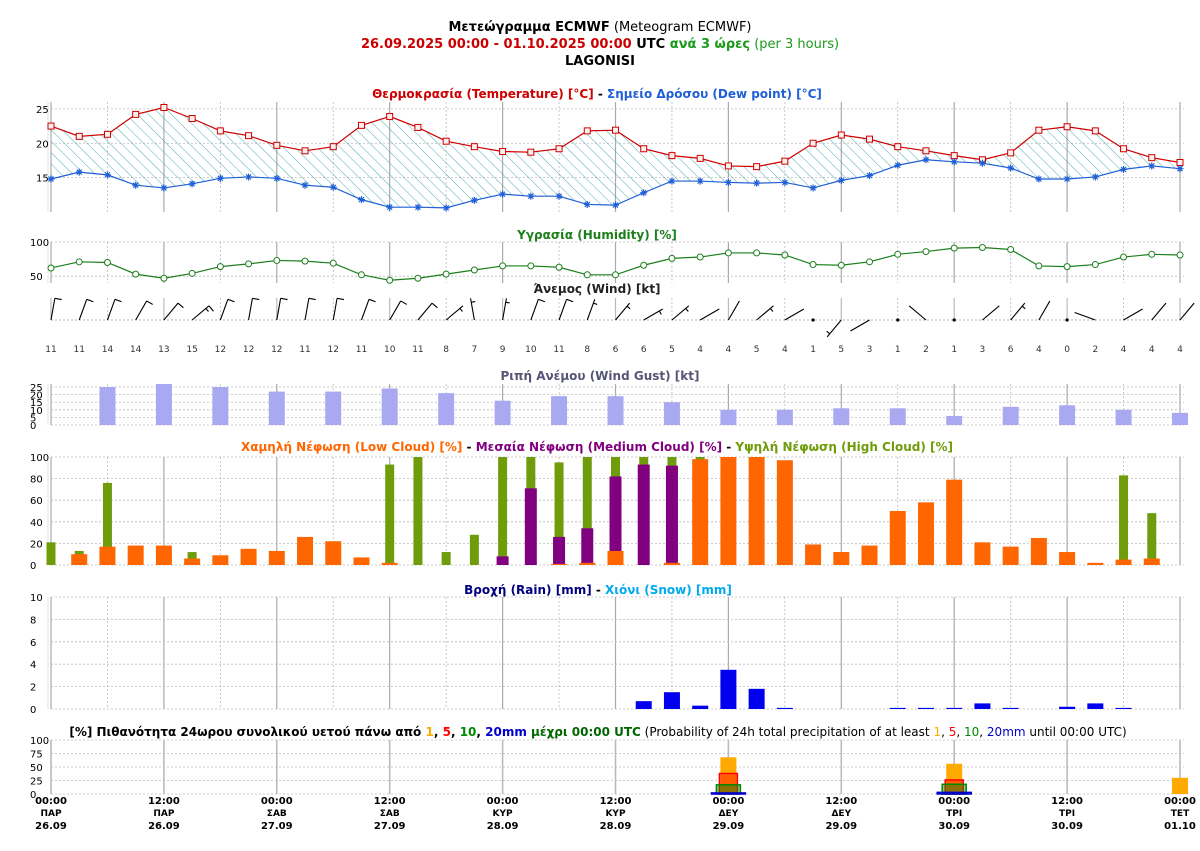  What do you see at coordinates (1180, 814) in the screenshot?
I see `x-day-label: ΤΕΤ` at bounding box center [1180, 814].